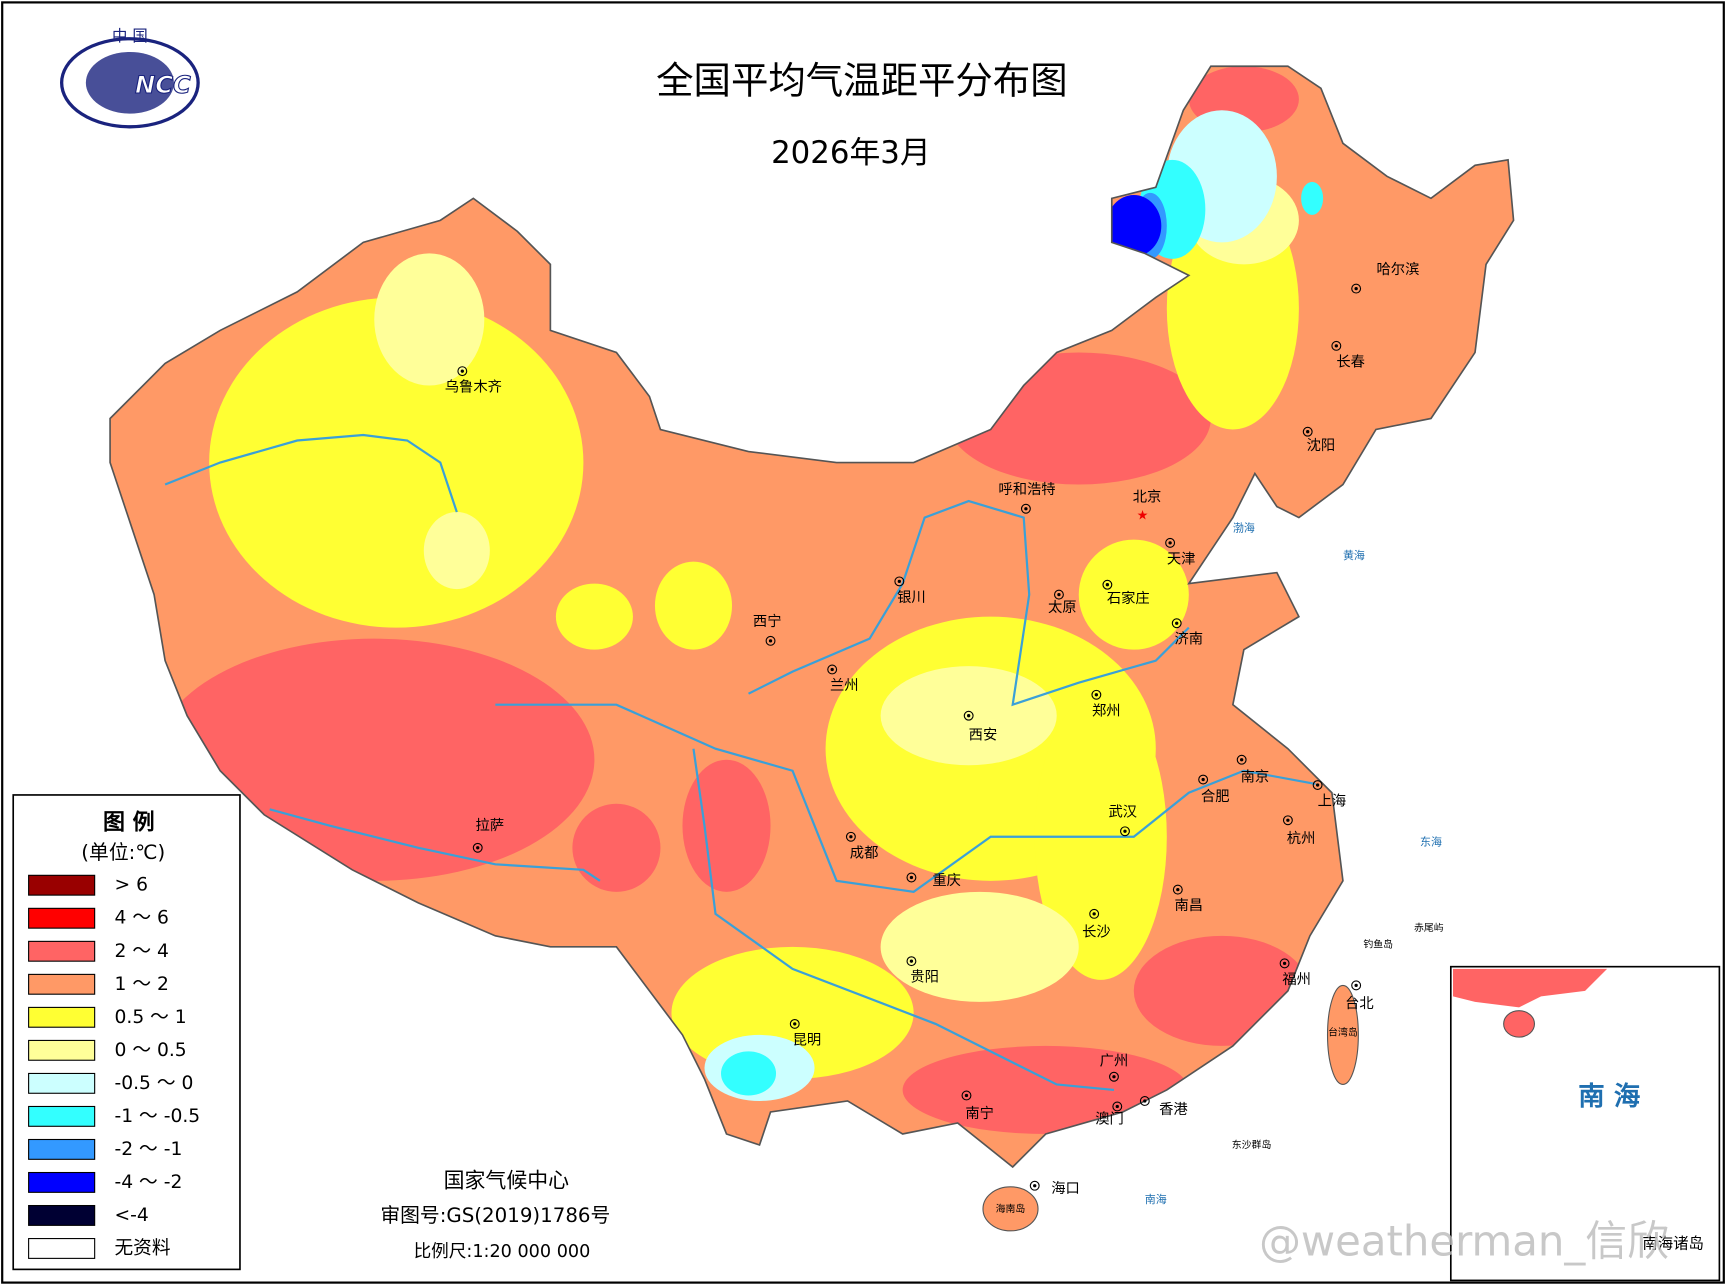  What do you see at coordinates (141, 951) in the screenshot?
I see `legend-label: 2 ～ 4` at bounding box center [141, 951].